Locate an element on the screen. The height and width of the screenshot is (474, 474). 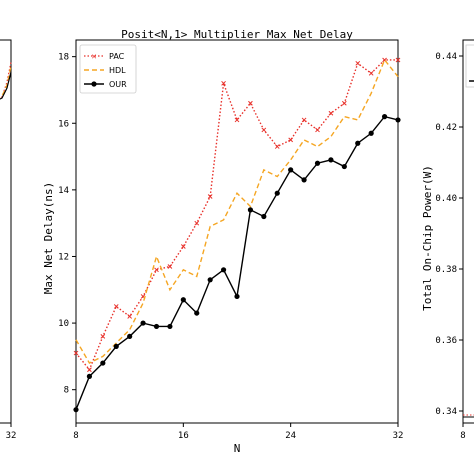
right-panel-xtick-label: 8 is located at coordinates (462, 436).